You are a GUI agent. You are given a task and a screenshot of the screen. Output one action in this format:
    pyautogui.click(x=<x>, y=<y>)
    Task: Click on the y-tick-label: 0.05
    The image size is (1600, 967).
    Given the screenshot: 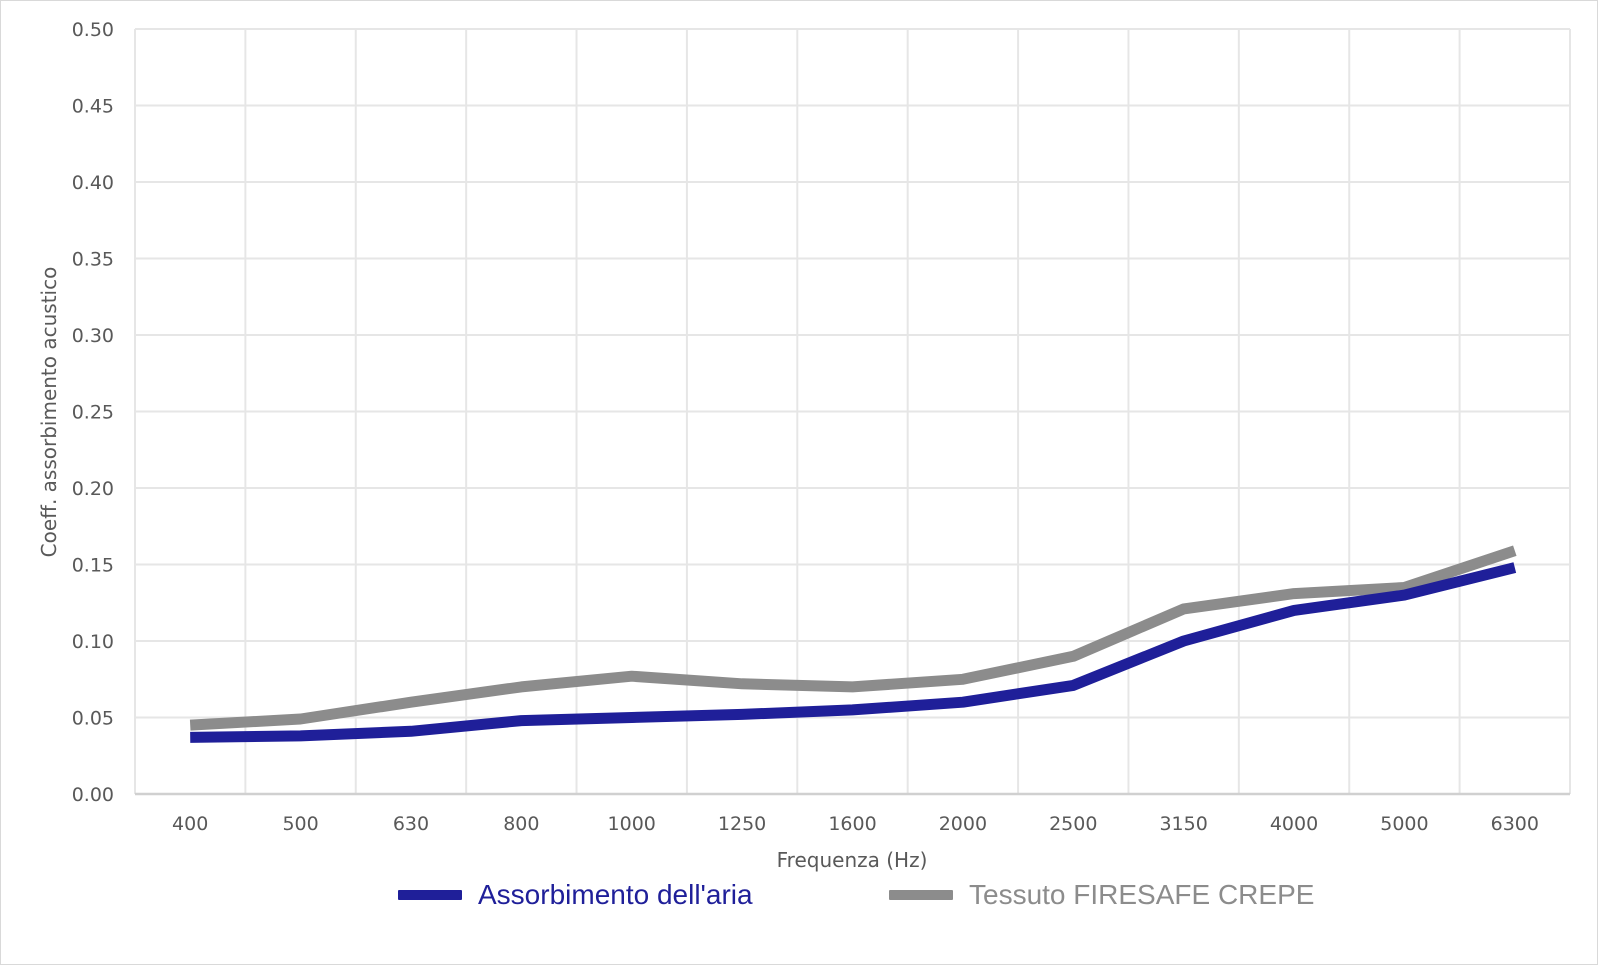 What is the action you would take?
    pyautogui.click(x=93, y=719)
    